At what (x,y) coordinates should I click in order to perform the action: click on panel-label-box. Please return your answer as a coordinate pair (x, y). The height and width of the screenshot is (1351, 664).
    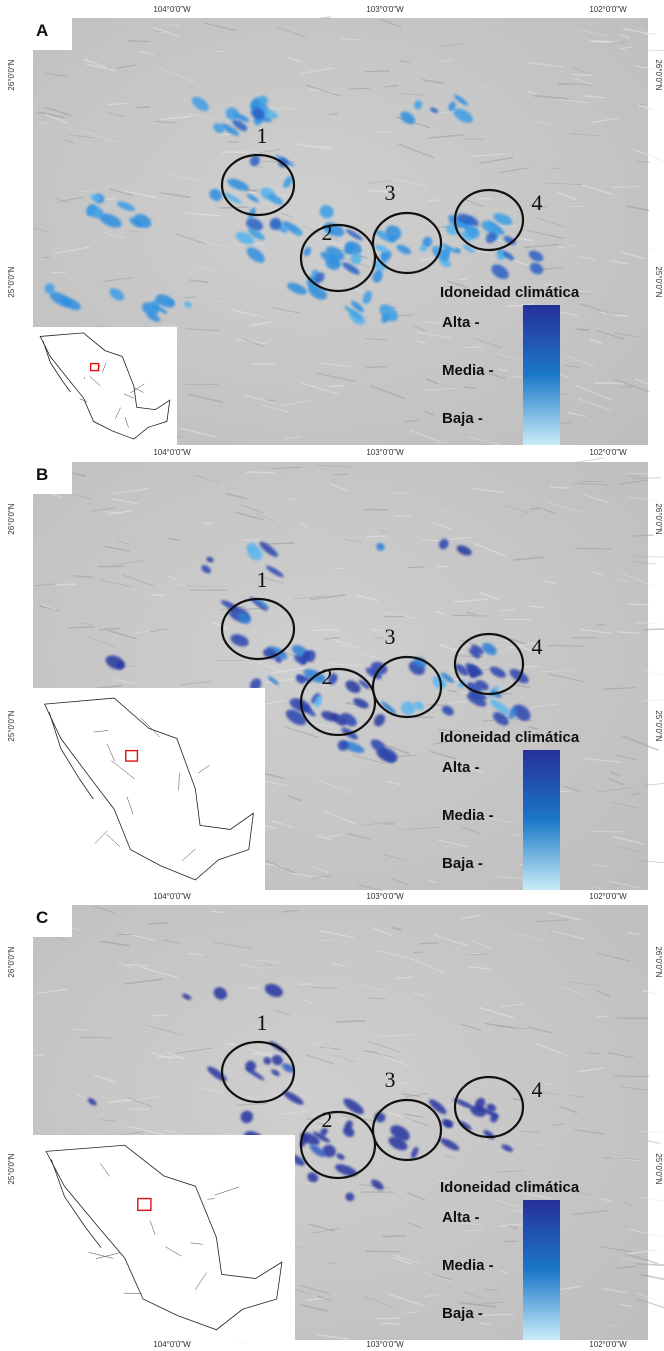
    Looking at the image, I should click on (47, 30).